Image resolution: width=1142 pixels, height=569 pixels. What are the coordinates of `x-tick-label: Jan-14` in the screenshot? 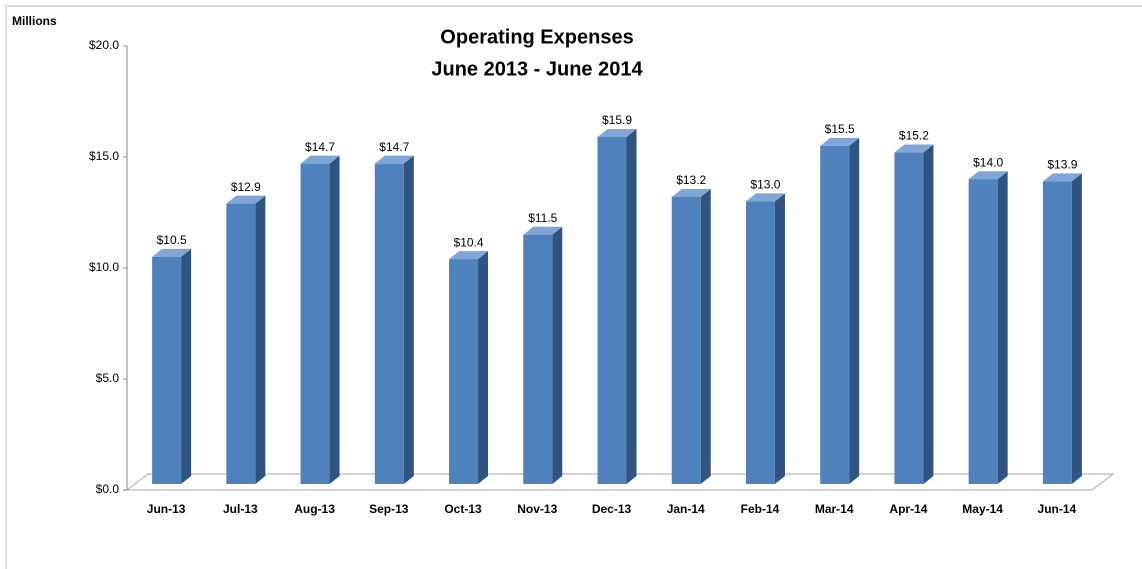 It's located at (686, 509).